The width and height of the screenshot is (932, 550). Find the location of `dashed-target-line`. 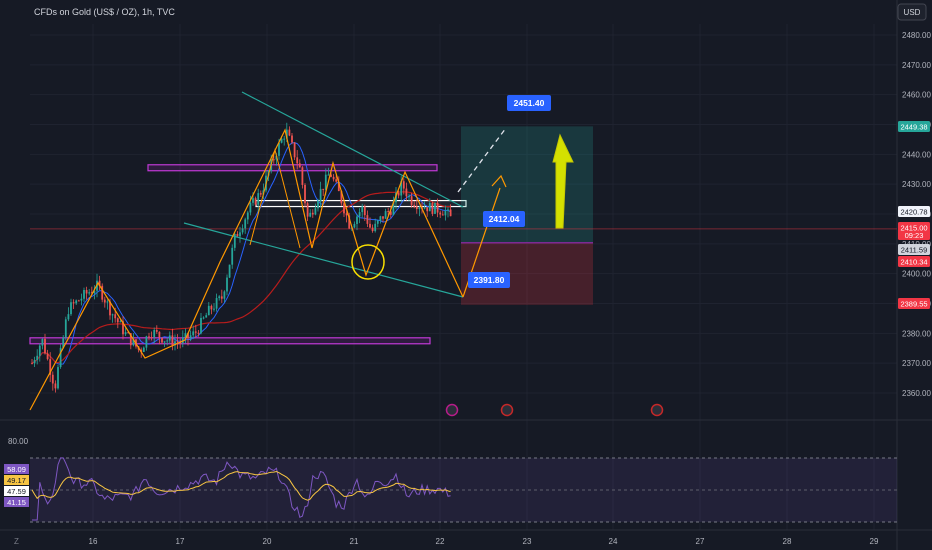

dashed-target-line is located at coordinates (482, 160).